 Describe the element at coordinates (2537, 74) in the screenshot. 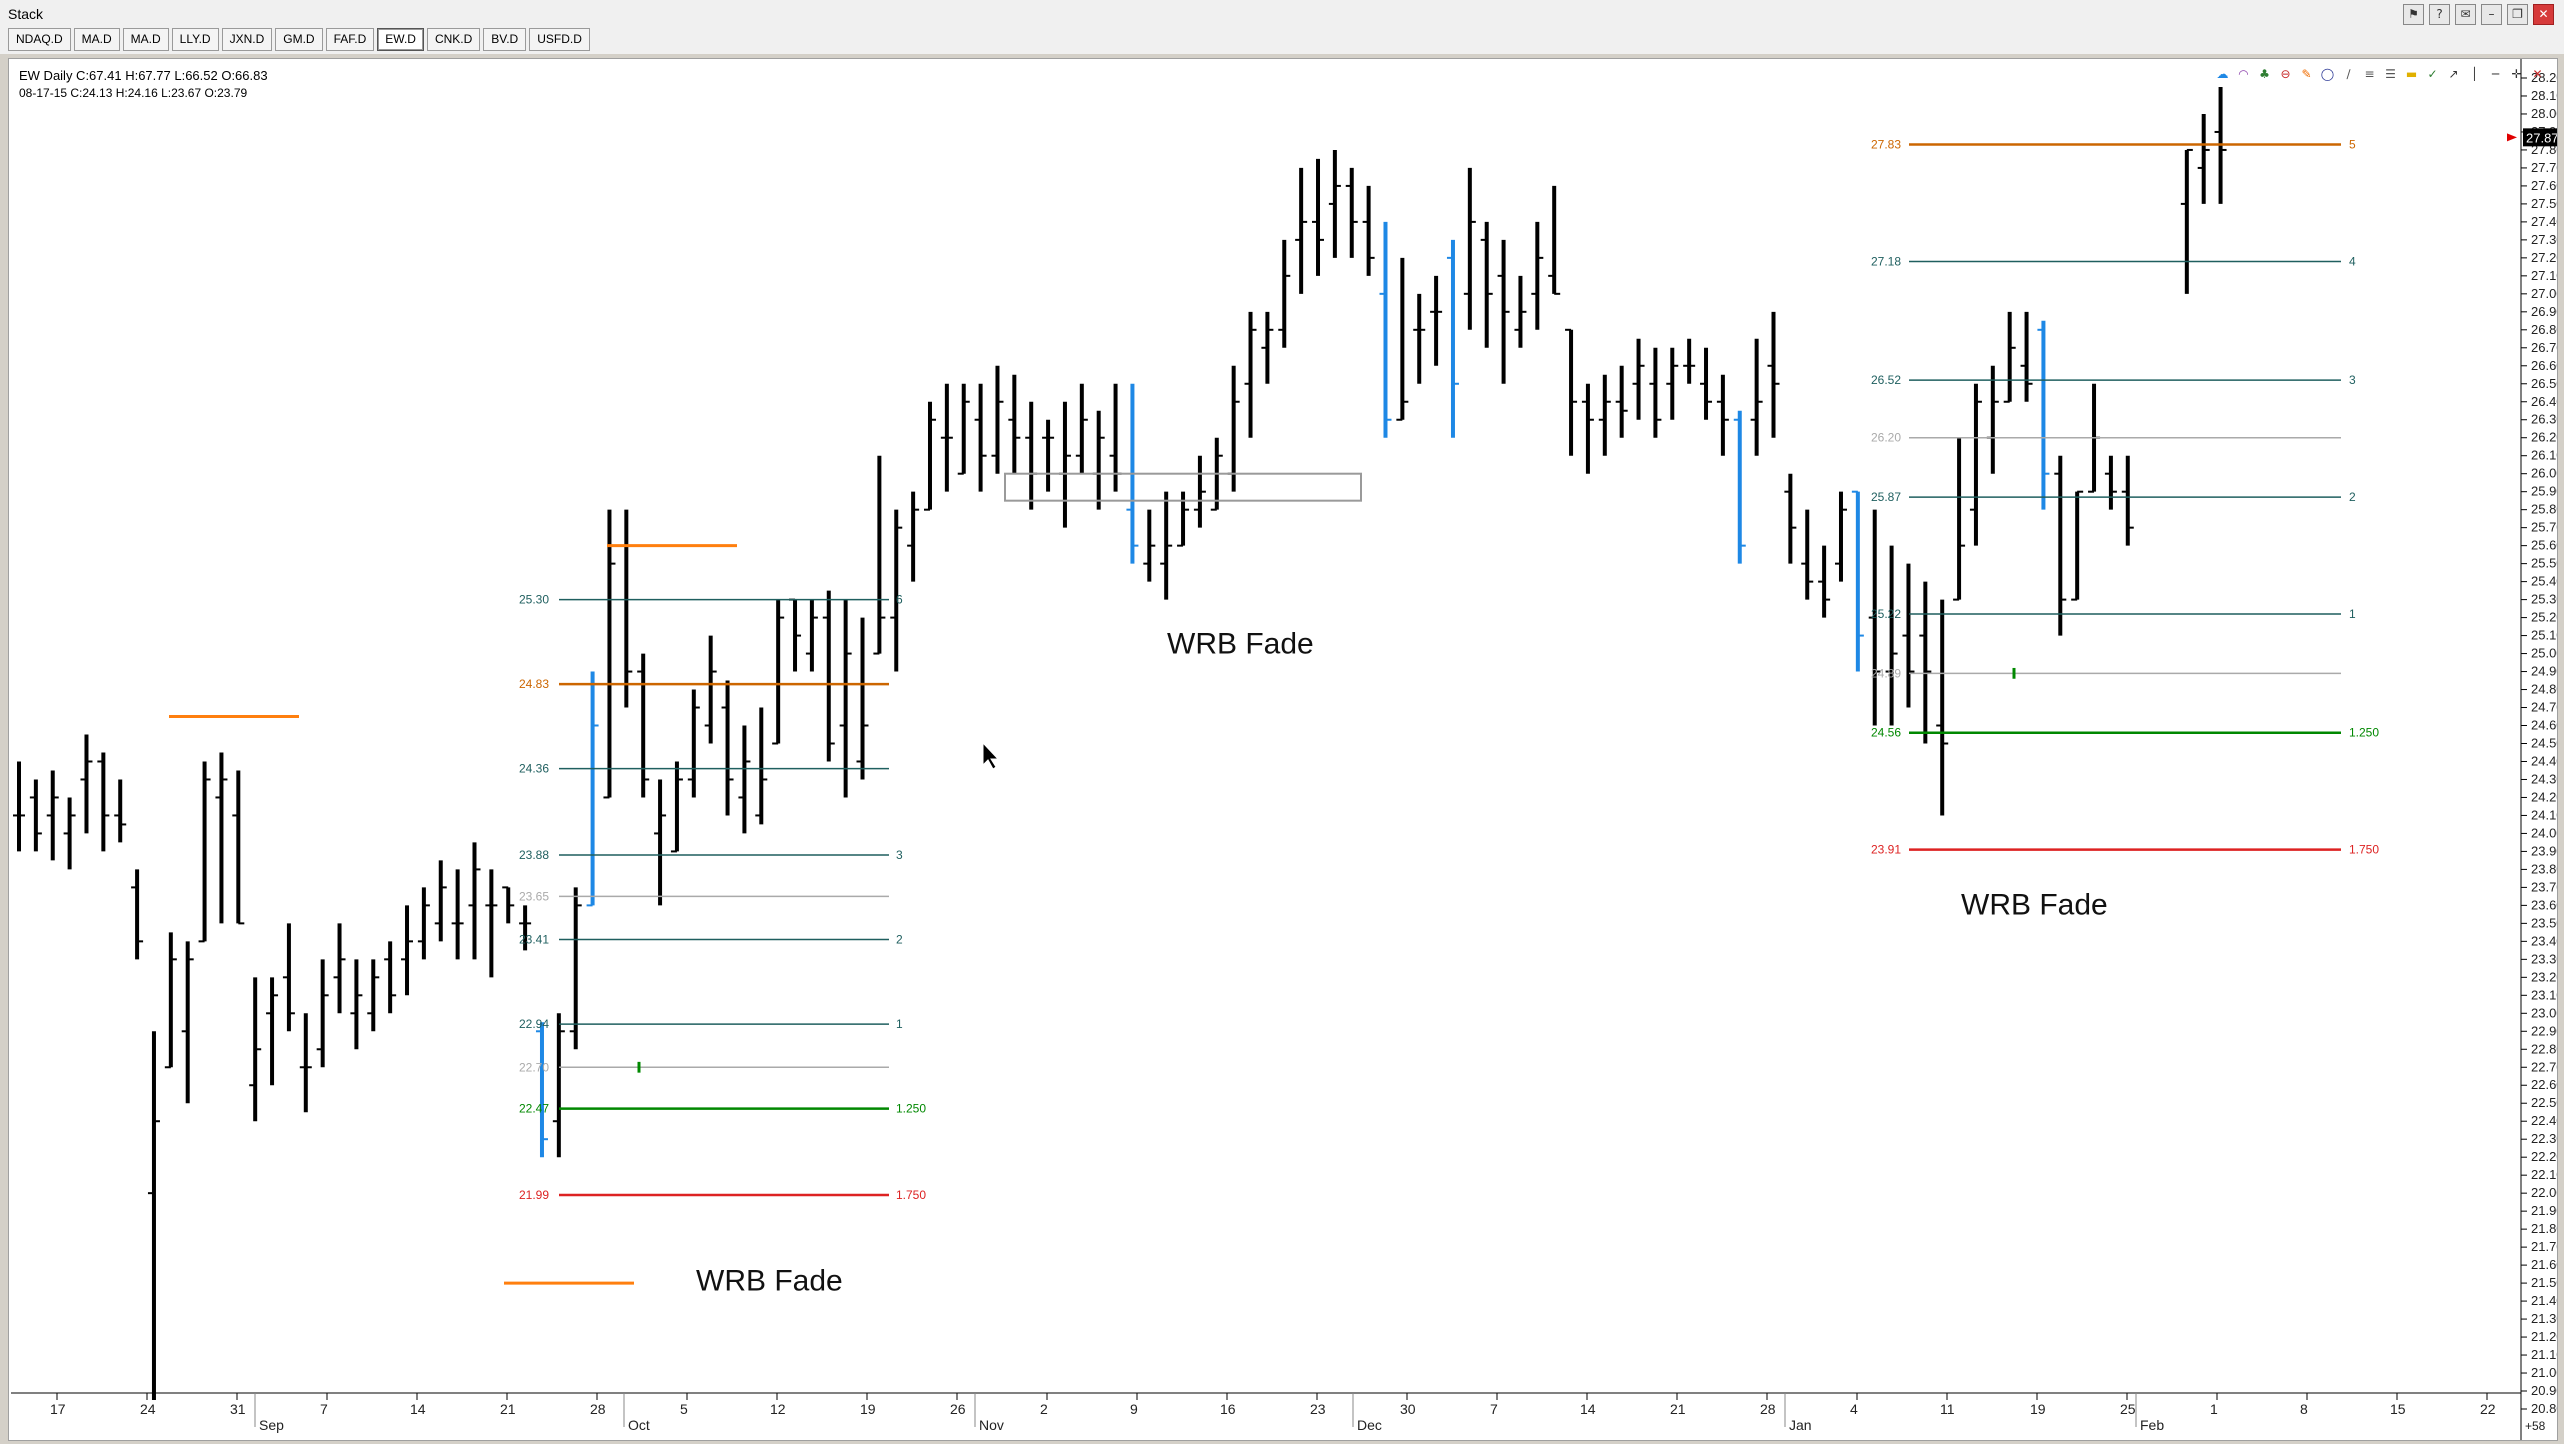

I see `close-icon: ✕` at that location.